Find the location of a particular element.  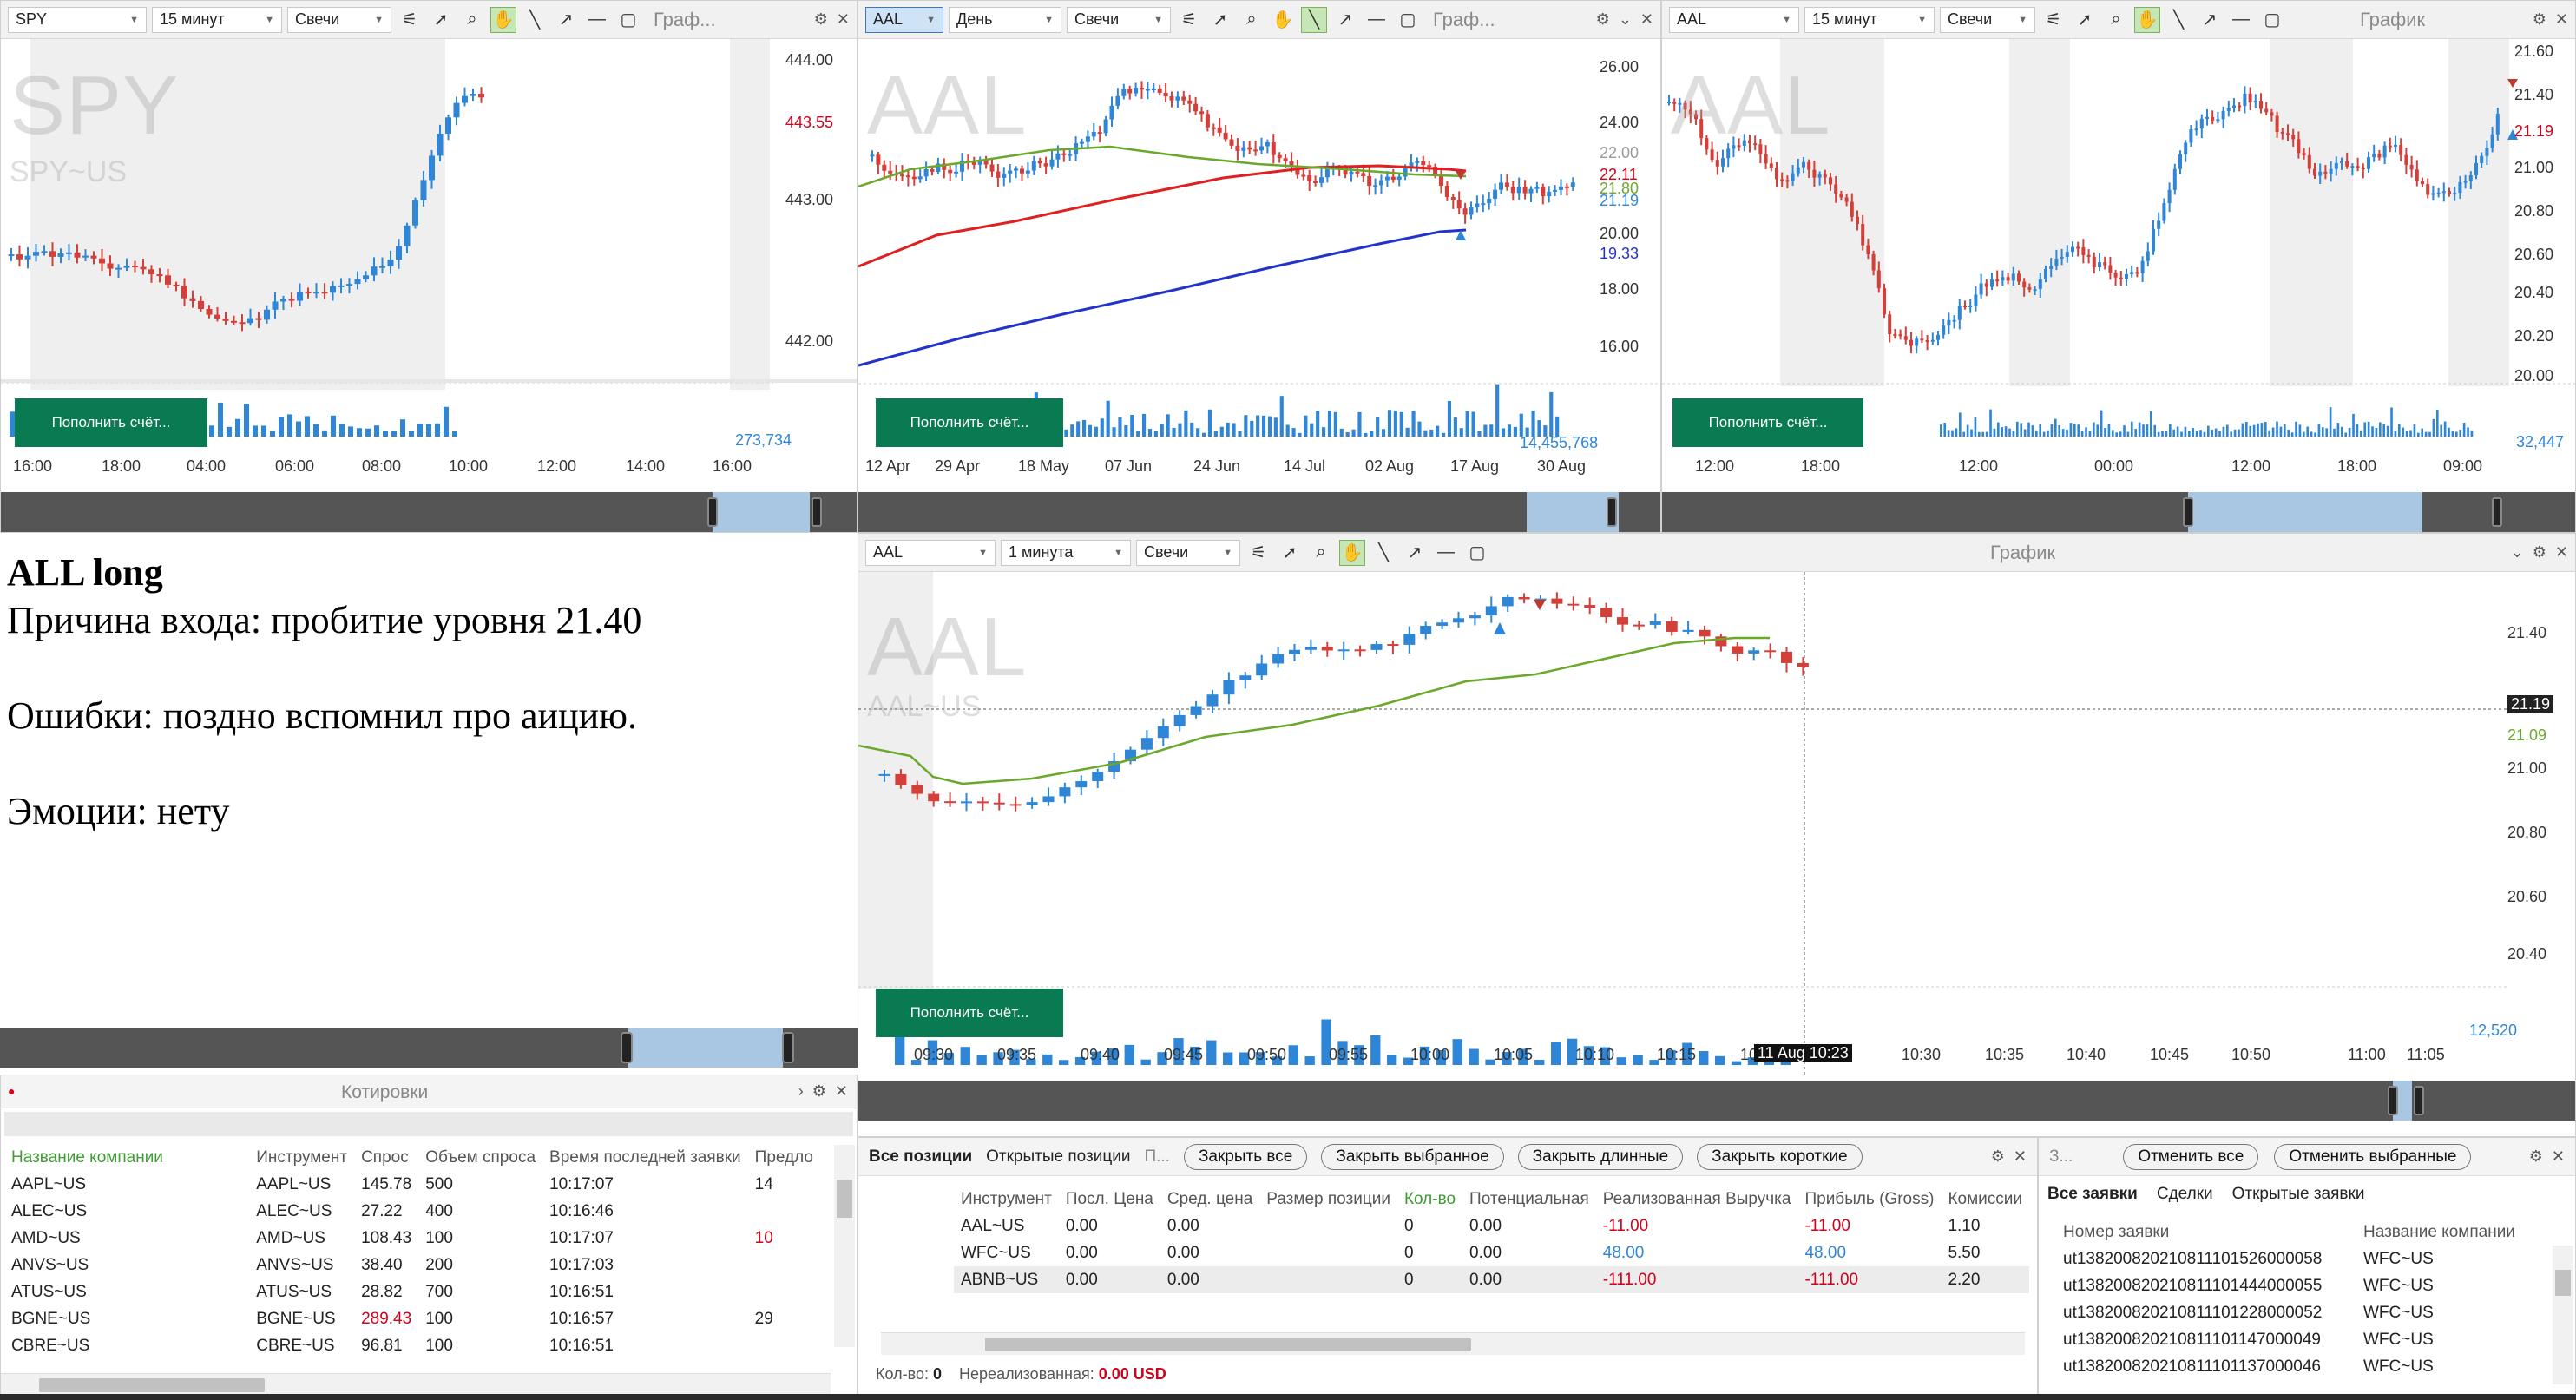

column-header: Размер позиции is located at coordinates (1328, 1199).